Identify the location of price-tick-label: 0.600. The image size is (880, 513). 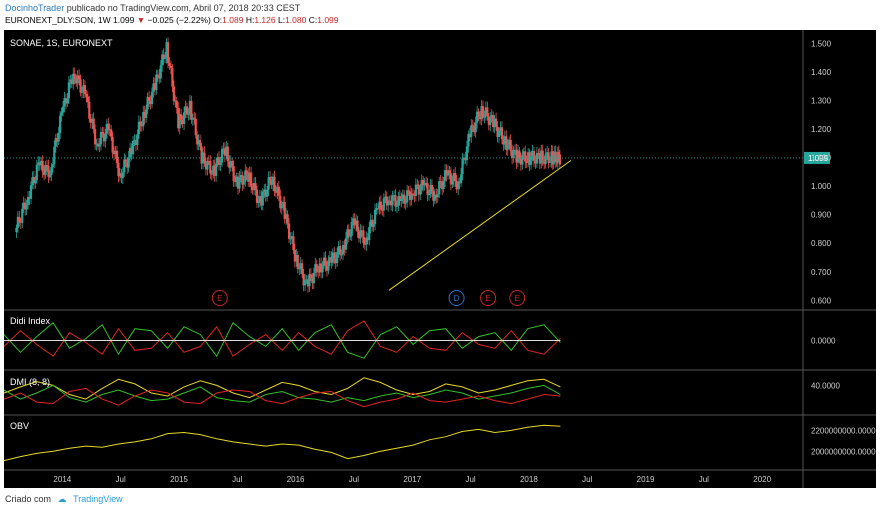
(821, 300).